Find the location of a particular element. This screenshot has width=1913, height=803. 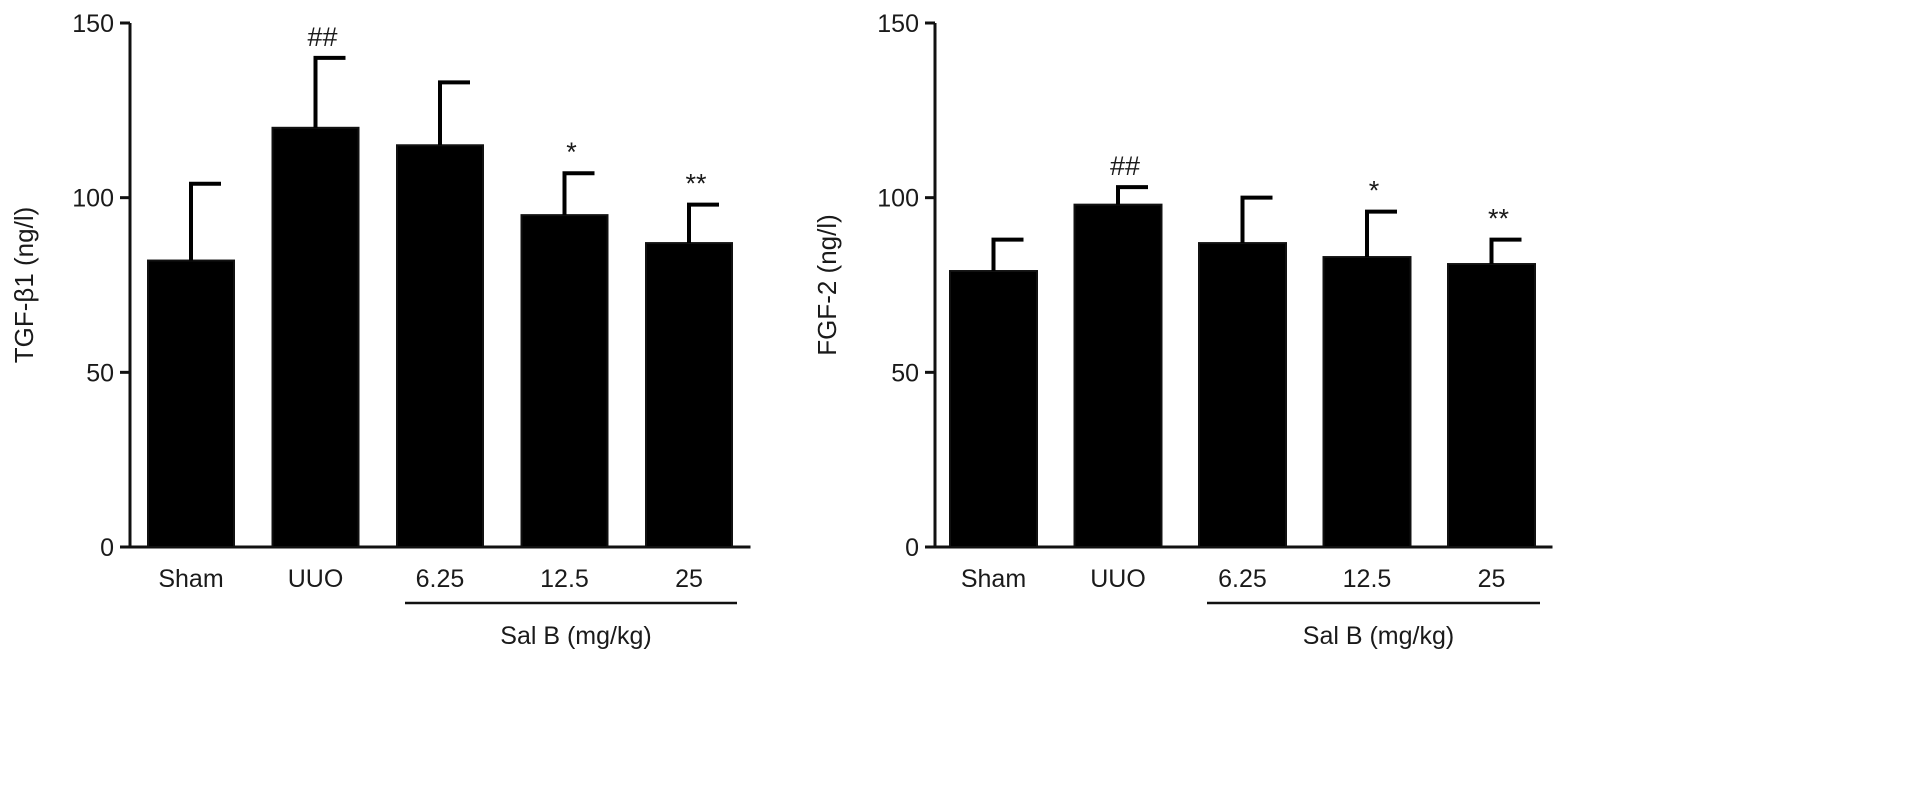

fgf-significance-label: ## is located at coordinates (1125, 166).